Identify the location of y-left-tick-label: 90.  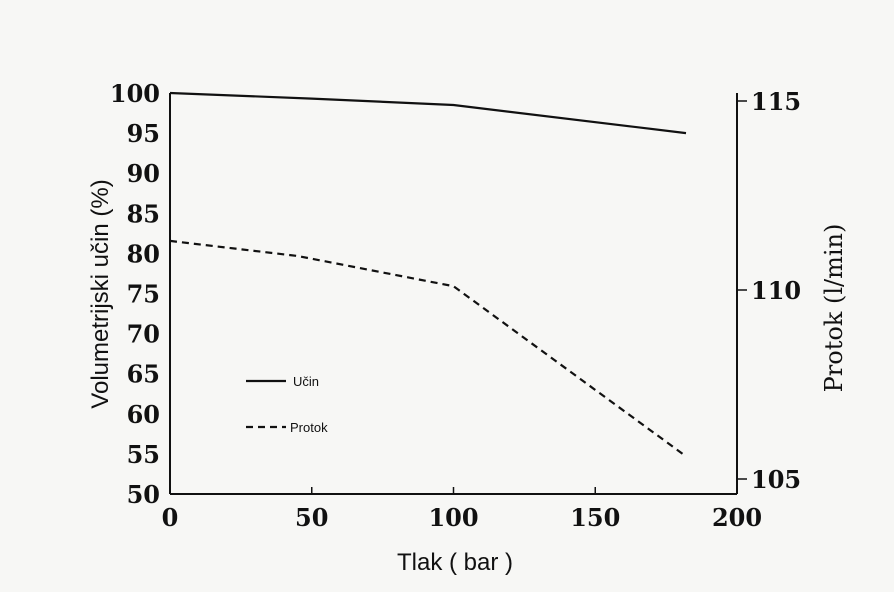
(143, 173).